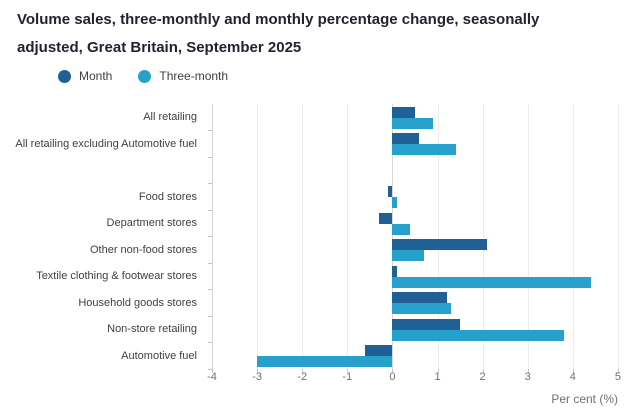  What do you see at coordinates (64, 76) in the screenshot?
I see `month-legend-dot-icon` at bounding box center [64, 76].